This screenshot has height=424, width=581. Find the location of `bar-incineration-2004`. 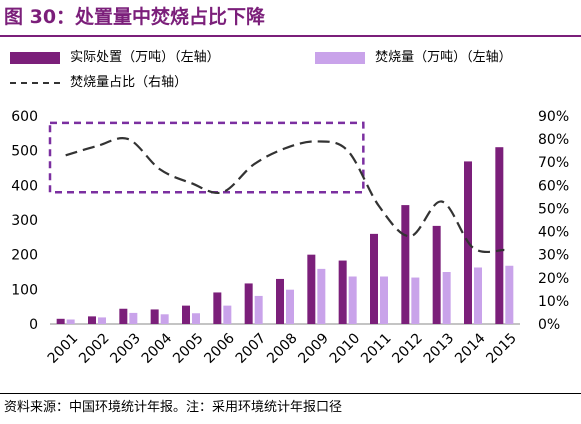

bar-incineration-2004 is located at coordinates (164, 319).